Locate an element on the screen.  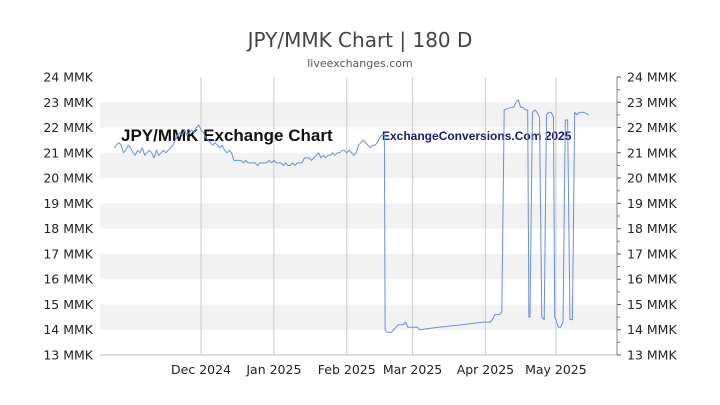
y-tick-label-left: 21 MMK is located at coordinates (68, 152).